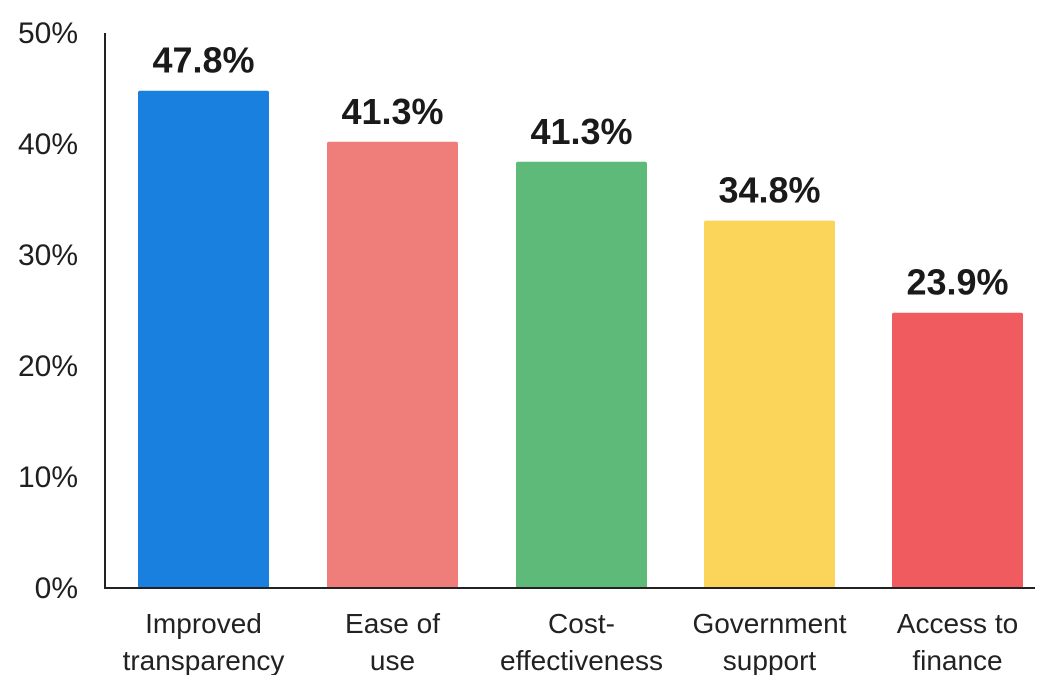  I want to click on y-tick-label: 0%, so click(56, 588).